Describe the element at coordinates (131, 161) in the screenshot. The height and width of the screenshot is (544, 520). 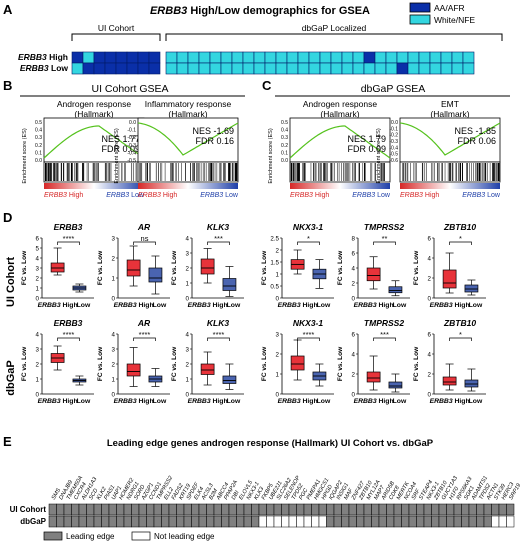
I see `es-tick-label: -0.5` at that location.